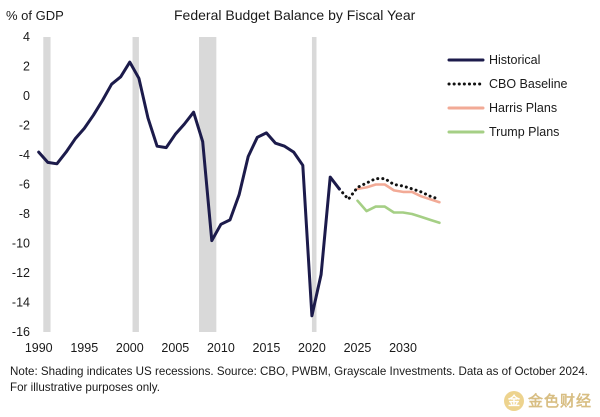  I want to click on x-tick-label: 2010, so click(221, 348).